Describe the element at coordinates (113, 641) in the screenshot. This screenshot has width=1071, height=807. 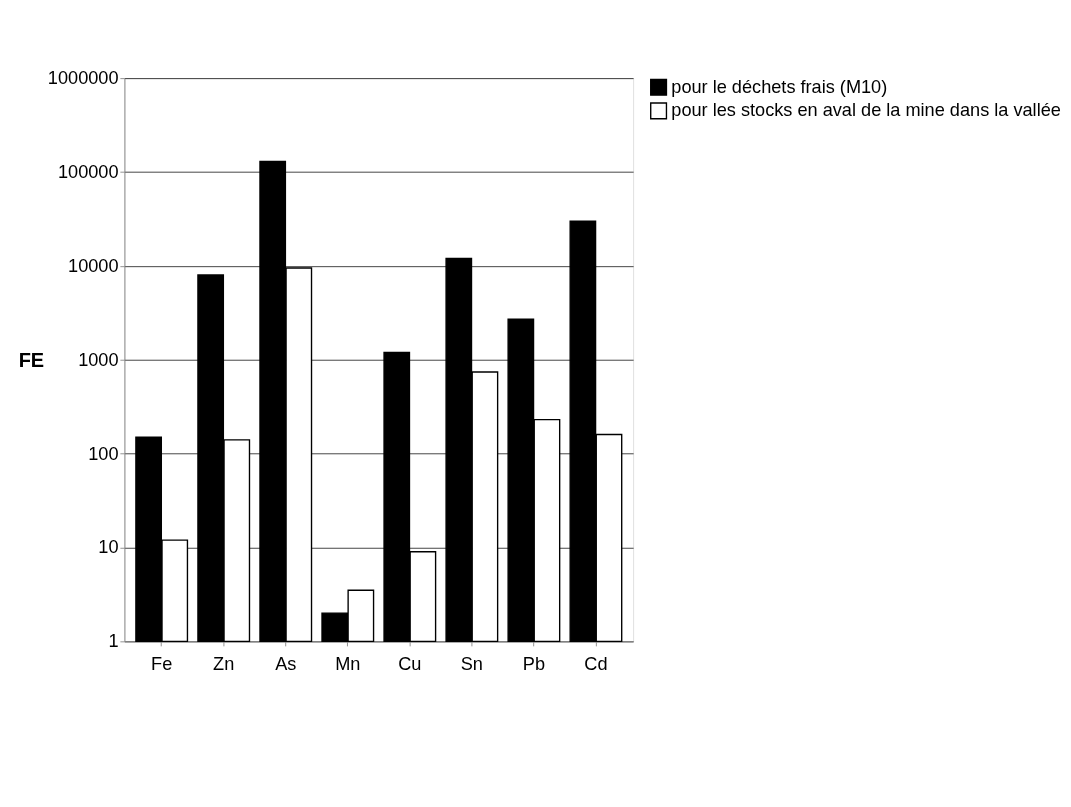
I see `y-tick-label: 1` at that location.